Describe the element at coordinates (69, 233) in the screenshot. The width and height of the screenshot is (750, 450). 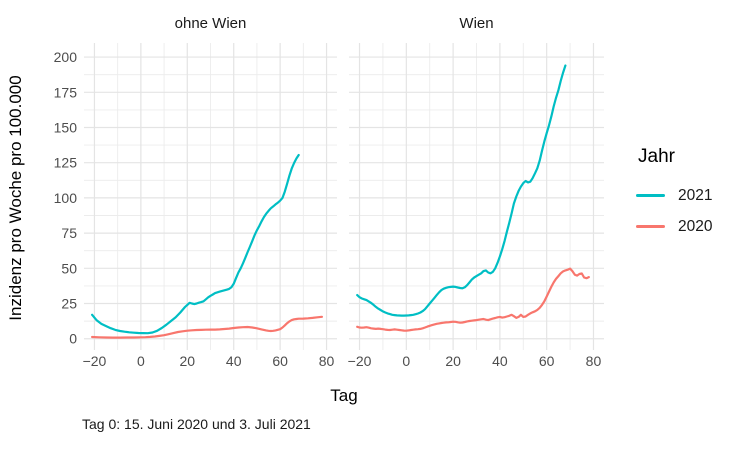
I see `y-tick-label: 75` at that location.